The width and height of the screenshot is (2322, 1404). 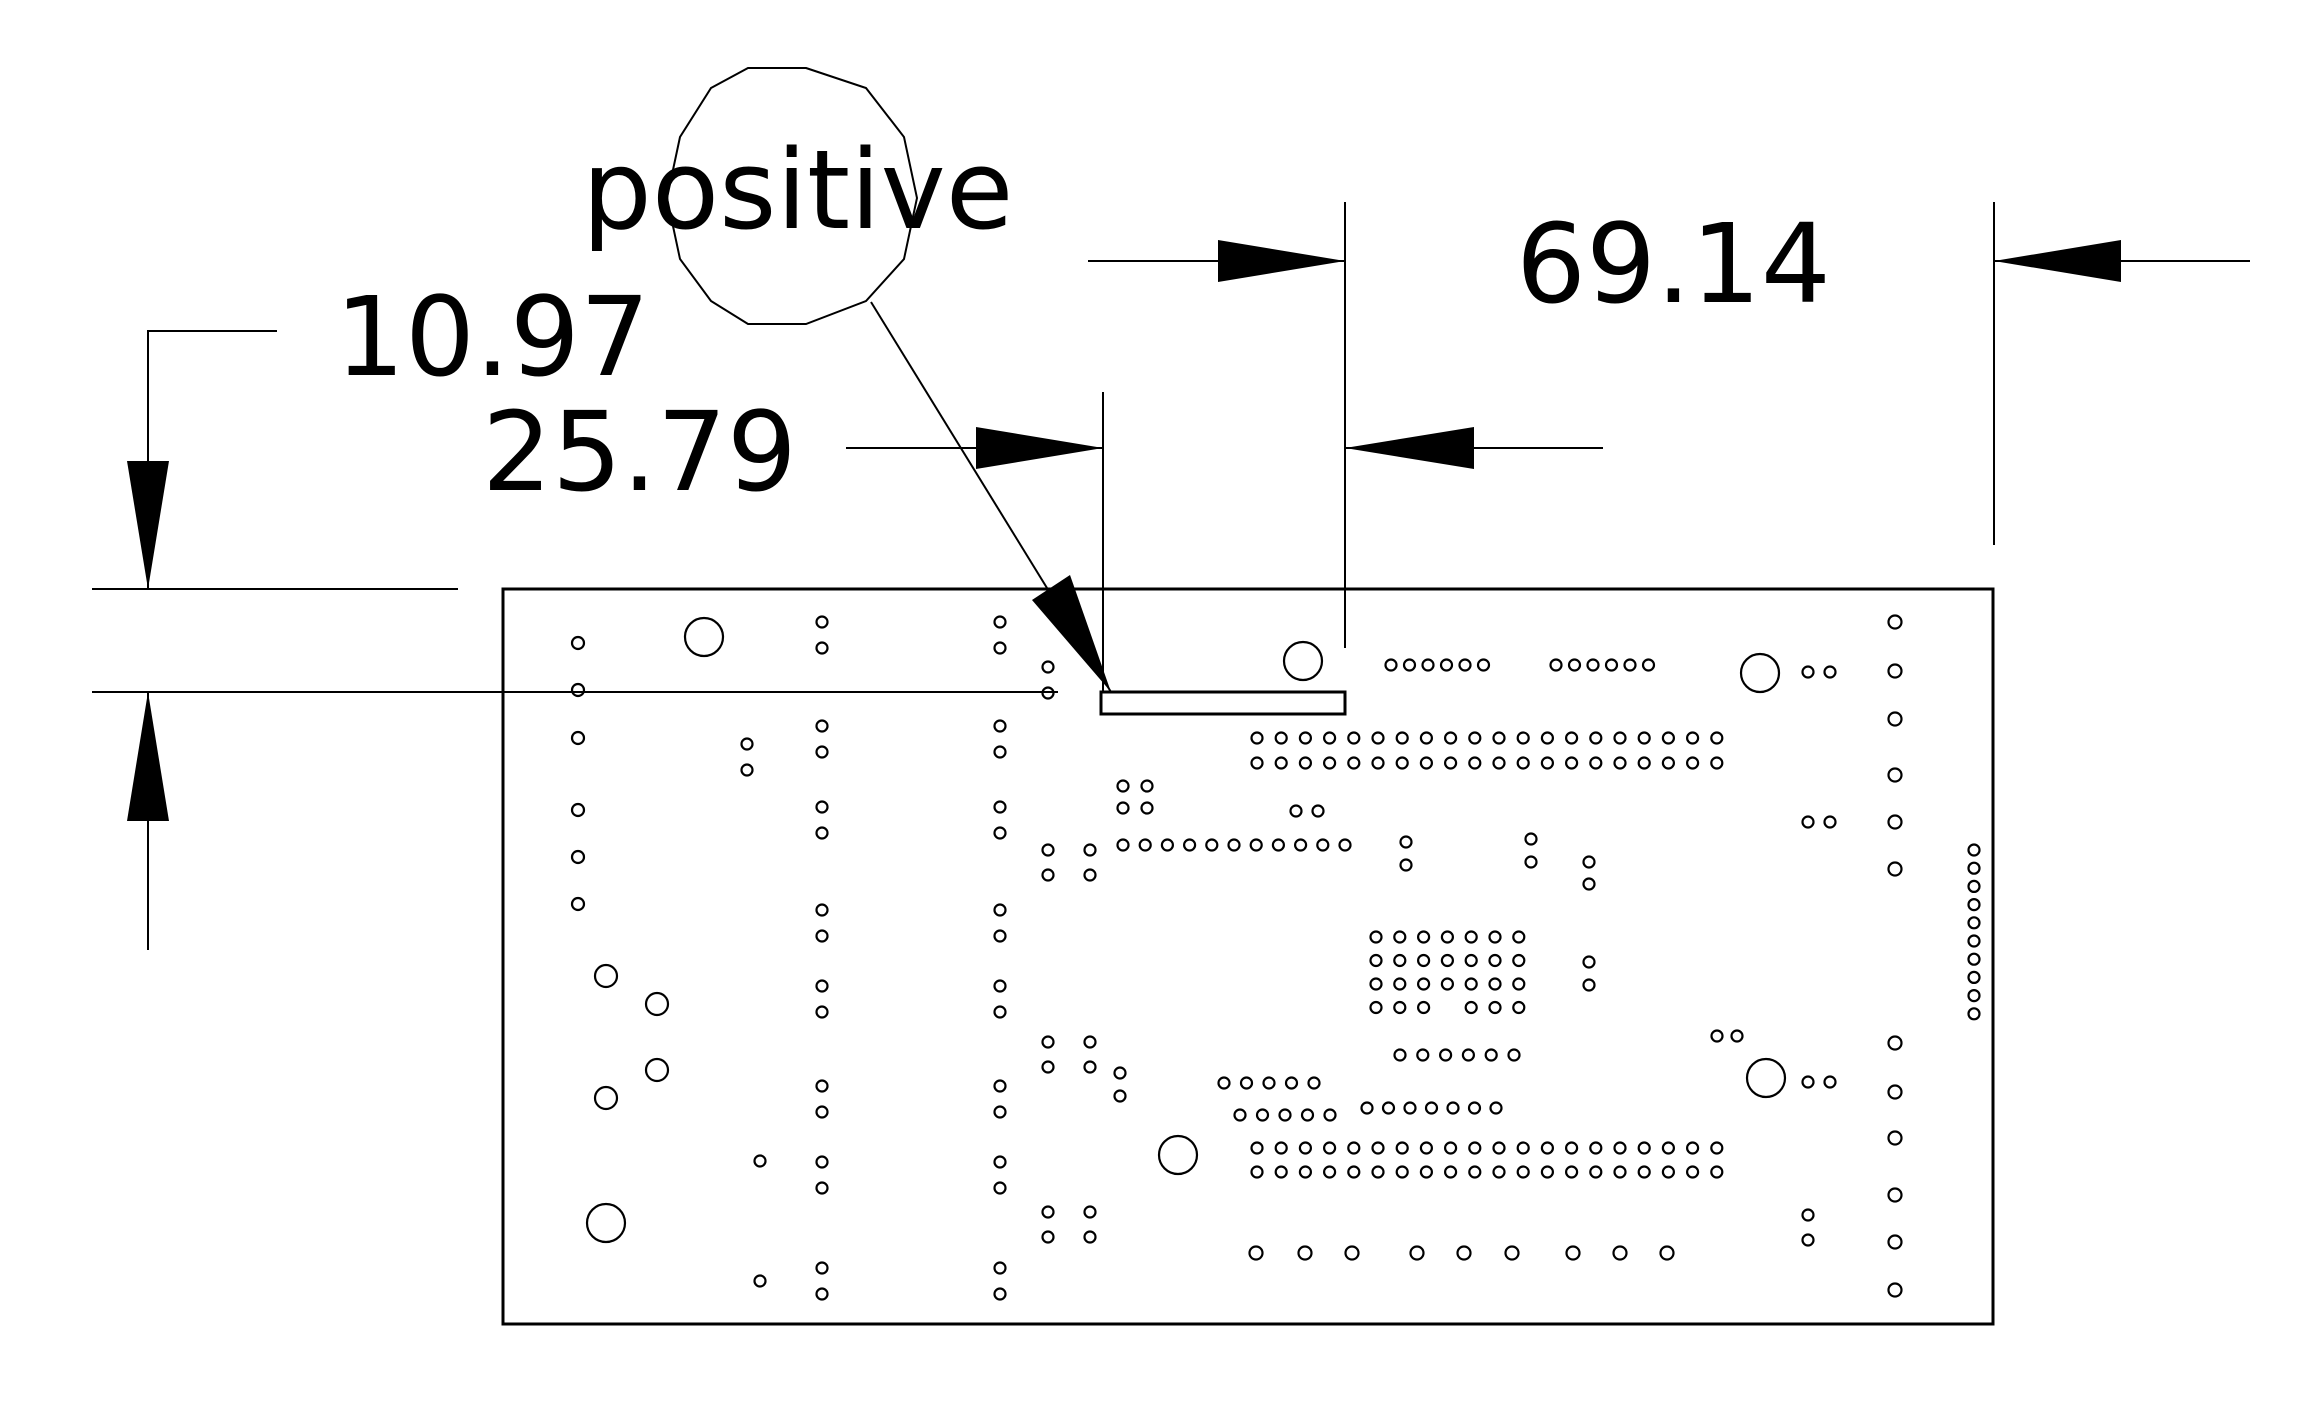 I want to click on medium-hole, so click(x=606, y=1098).